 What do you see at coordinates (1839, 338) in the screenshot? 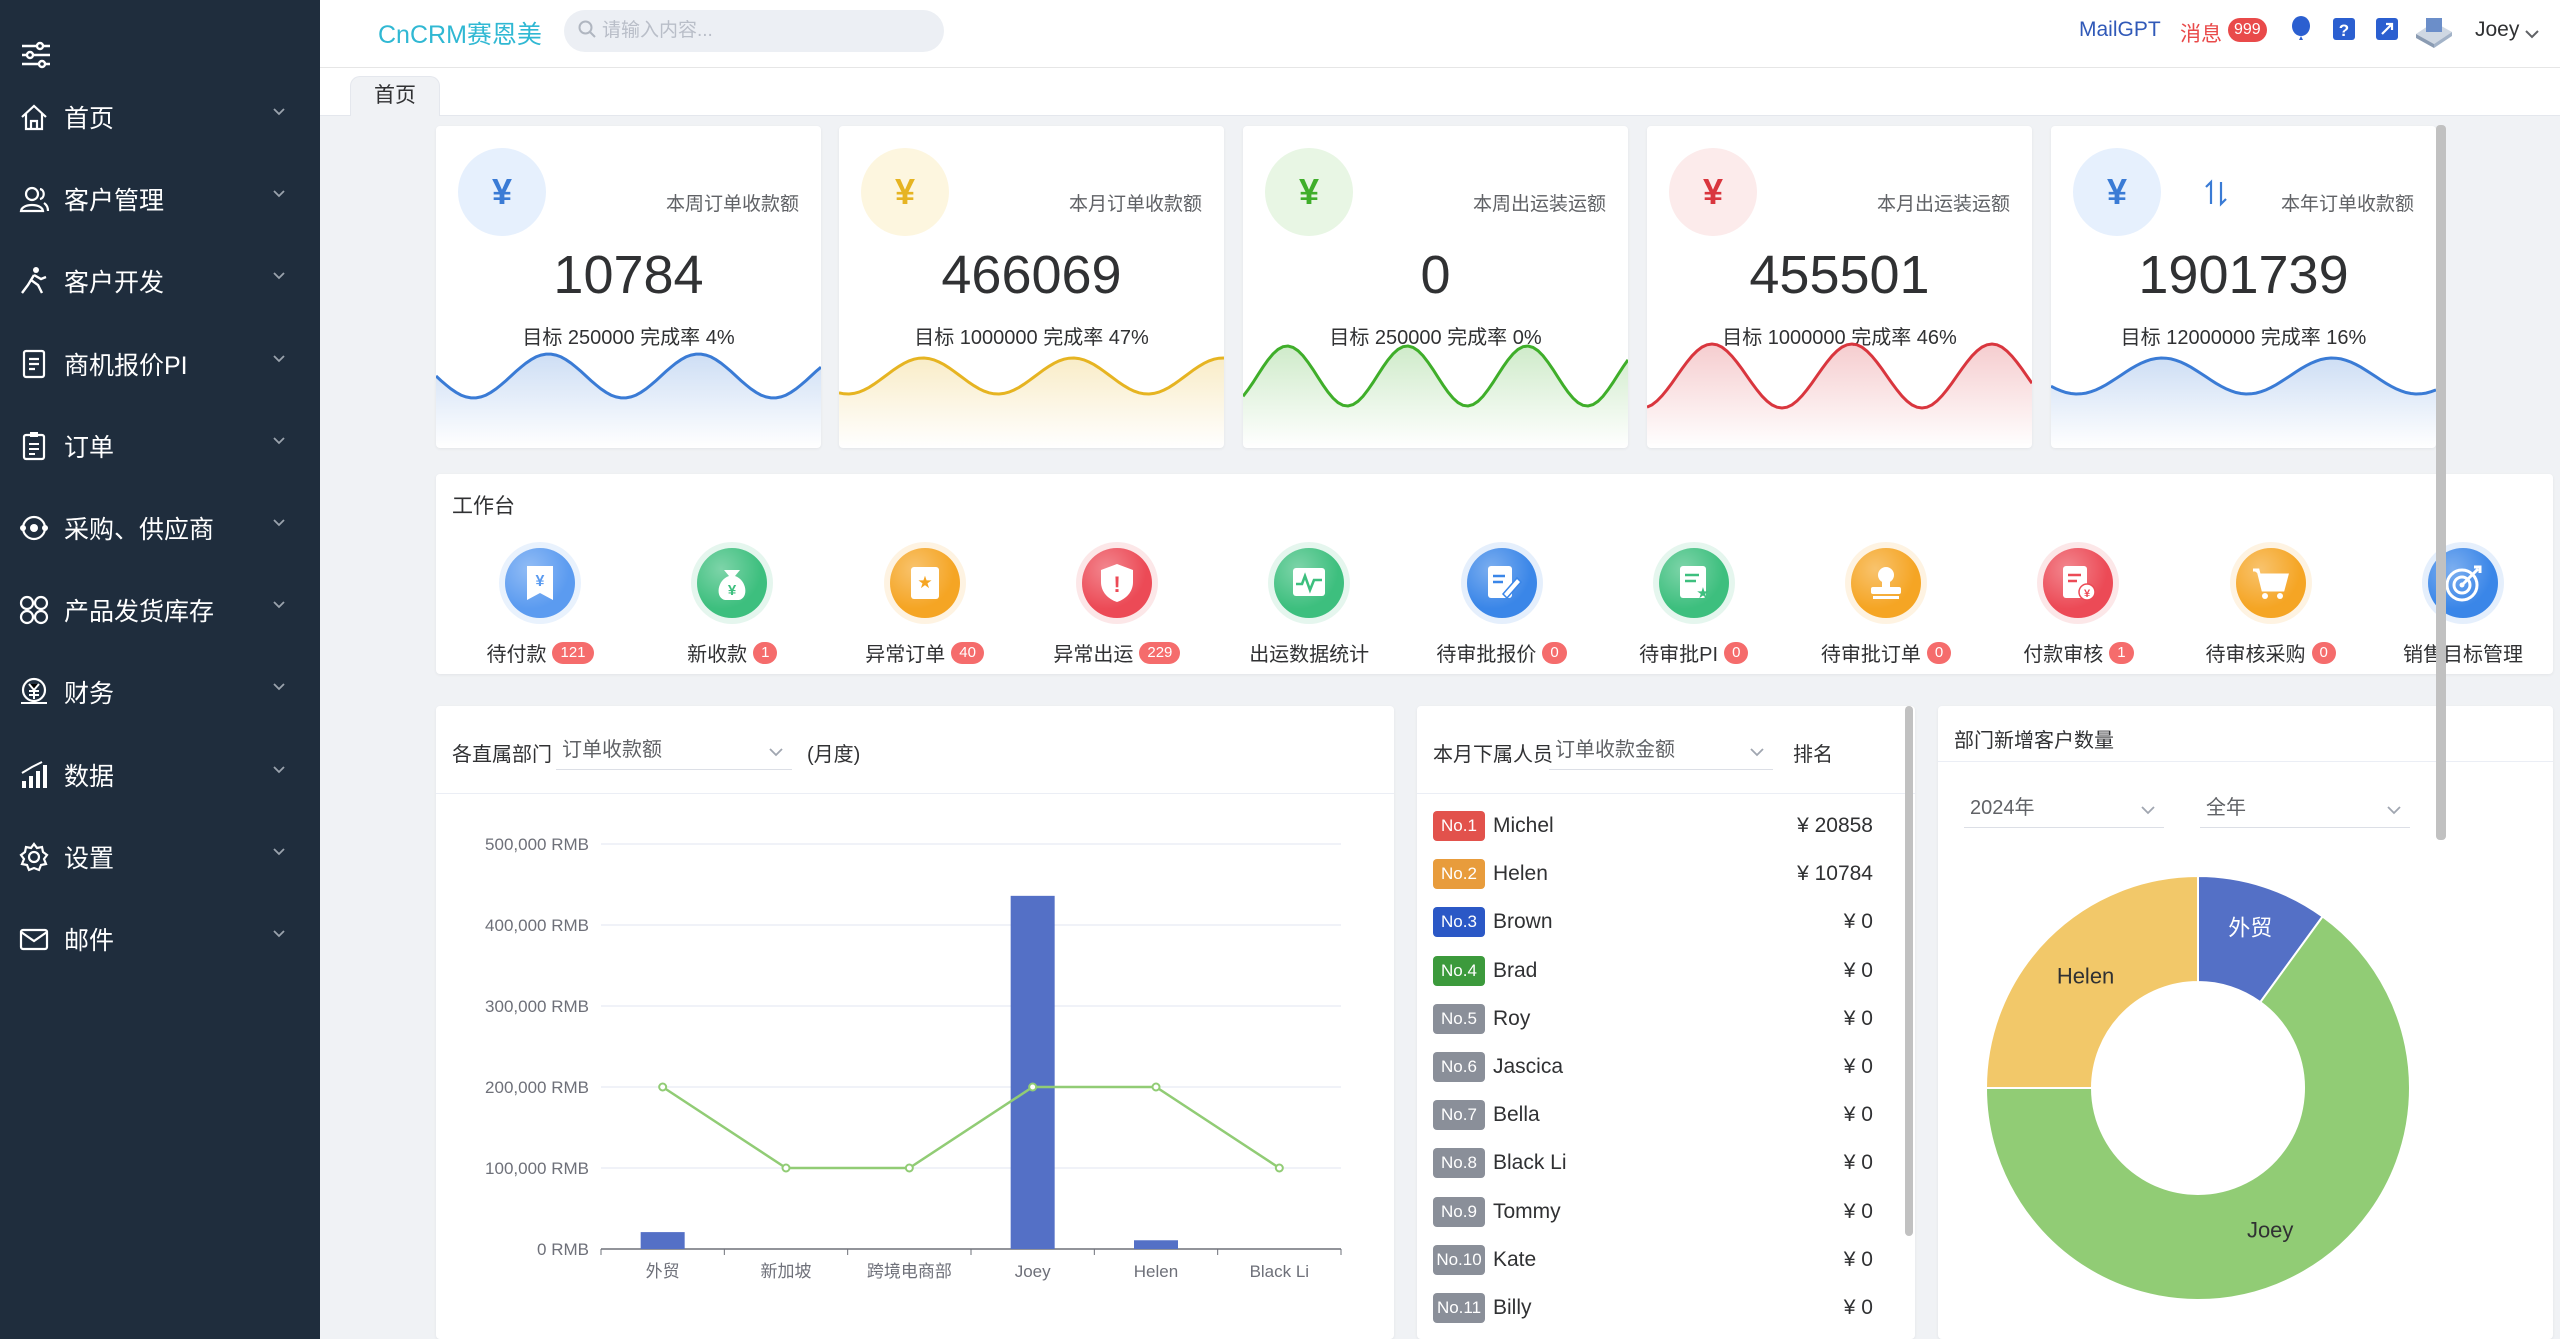
I see `stat-target: 目标 1000000 完成率 46%` at bounding box center [1839, 338].